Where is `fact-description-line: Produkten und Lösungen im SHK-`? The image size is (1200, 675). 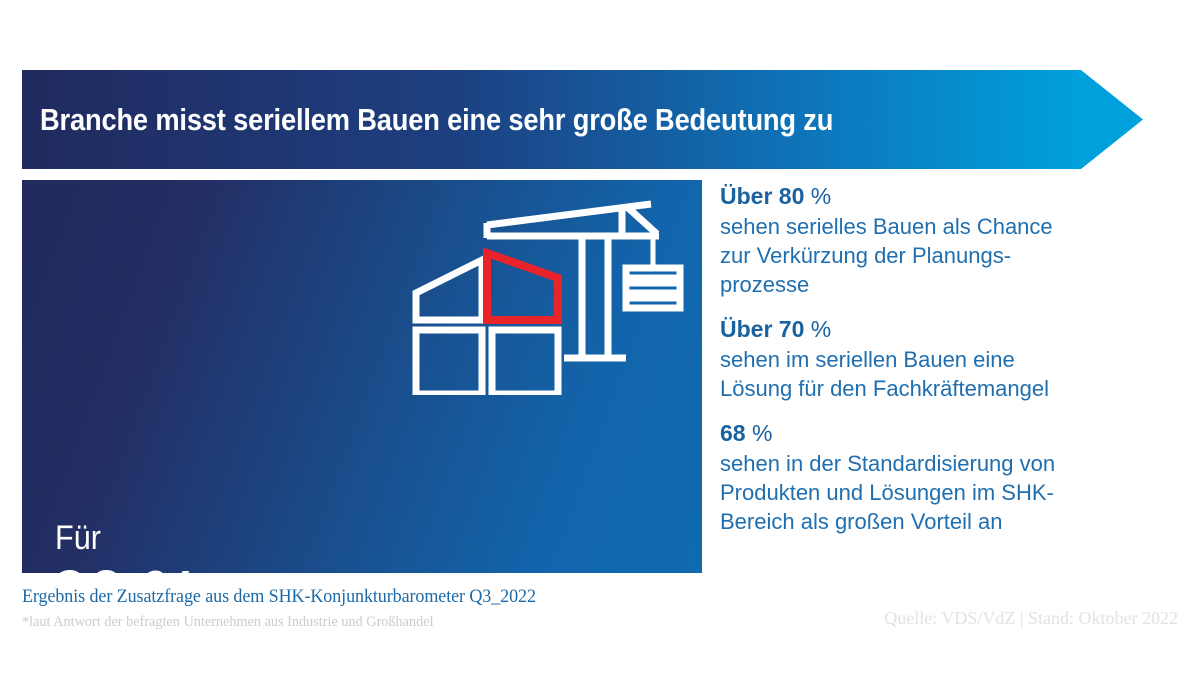 fact-description-line: Produkten und Lösungen im SHK- is located at coordinates (887, 492).